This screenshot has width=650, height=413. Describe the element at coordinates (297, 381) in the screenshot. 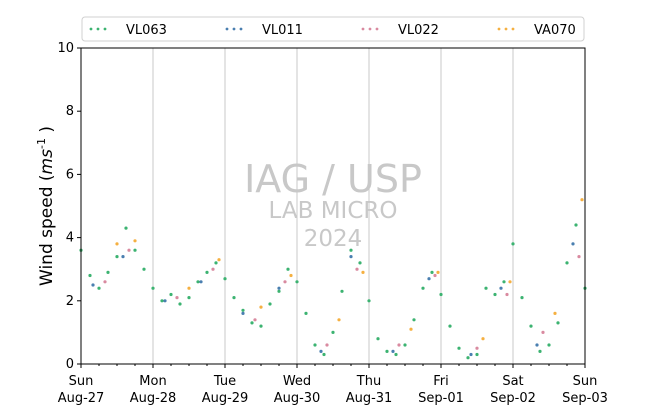

I see `x-tick-day: Wed` at that location.